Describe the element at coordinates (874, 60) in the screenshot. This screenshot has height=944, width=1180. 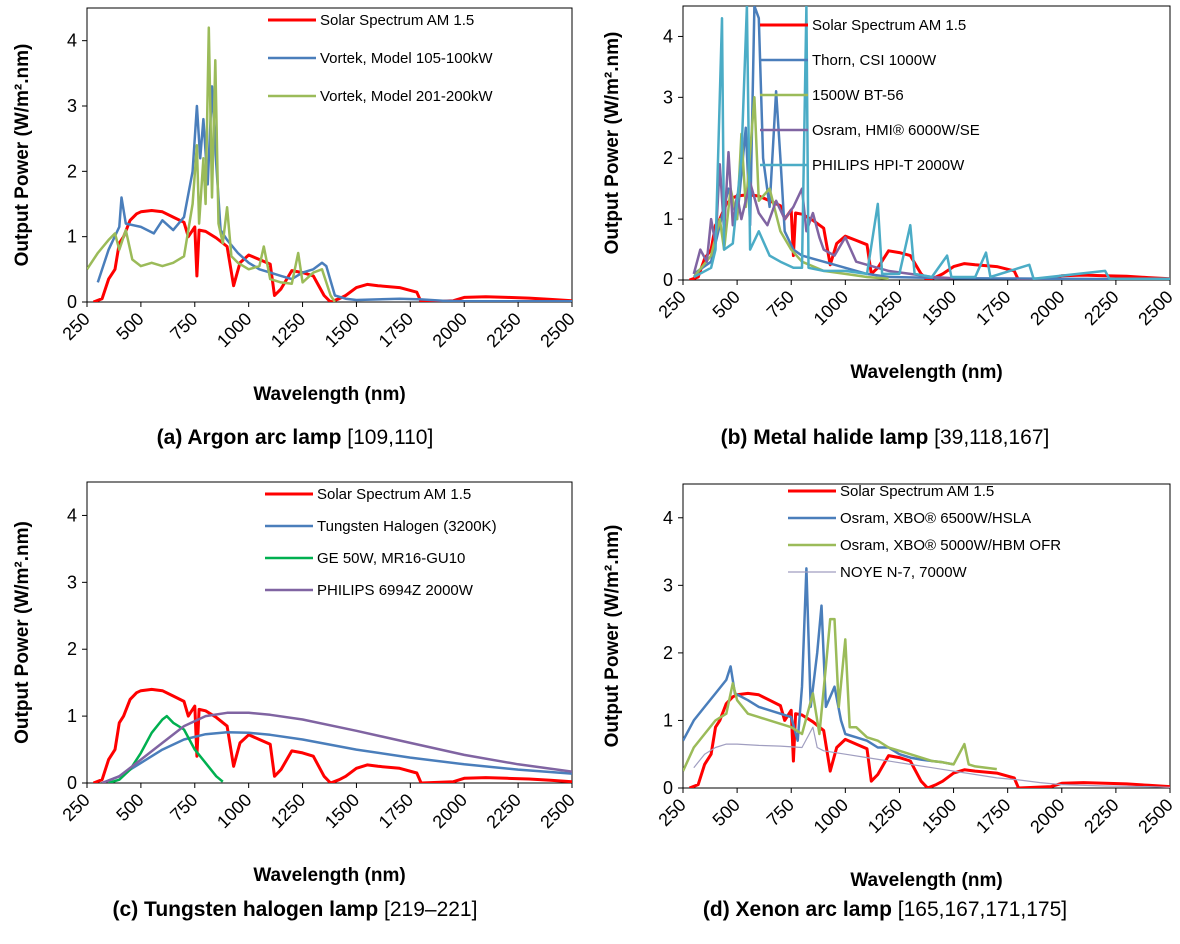
I see `legend-label: Thorn, CSI 1000W` at that location.